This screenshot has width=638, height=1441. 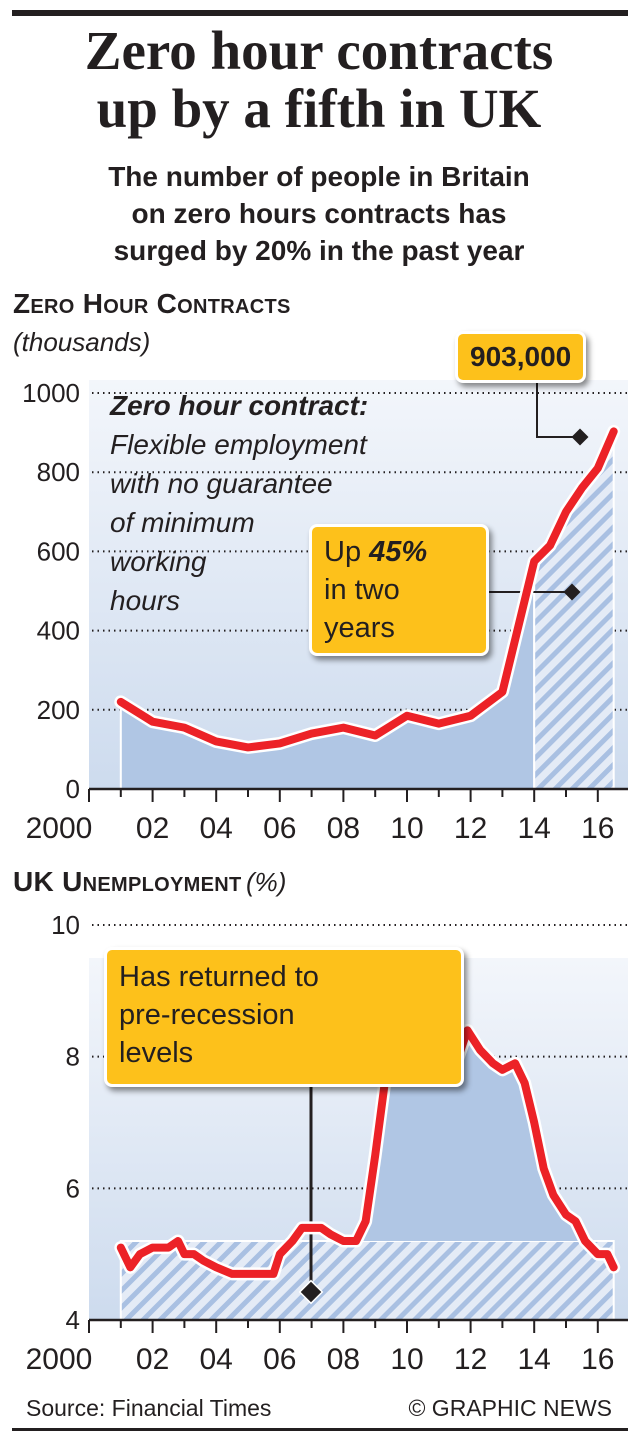 I want to click on growth-line: years, so click(x=359, y=628).